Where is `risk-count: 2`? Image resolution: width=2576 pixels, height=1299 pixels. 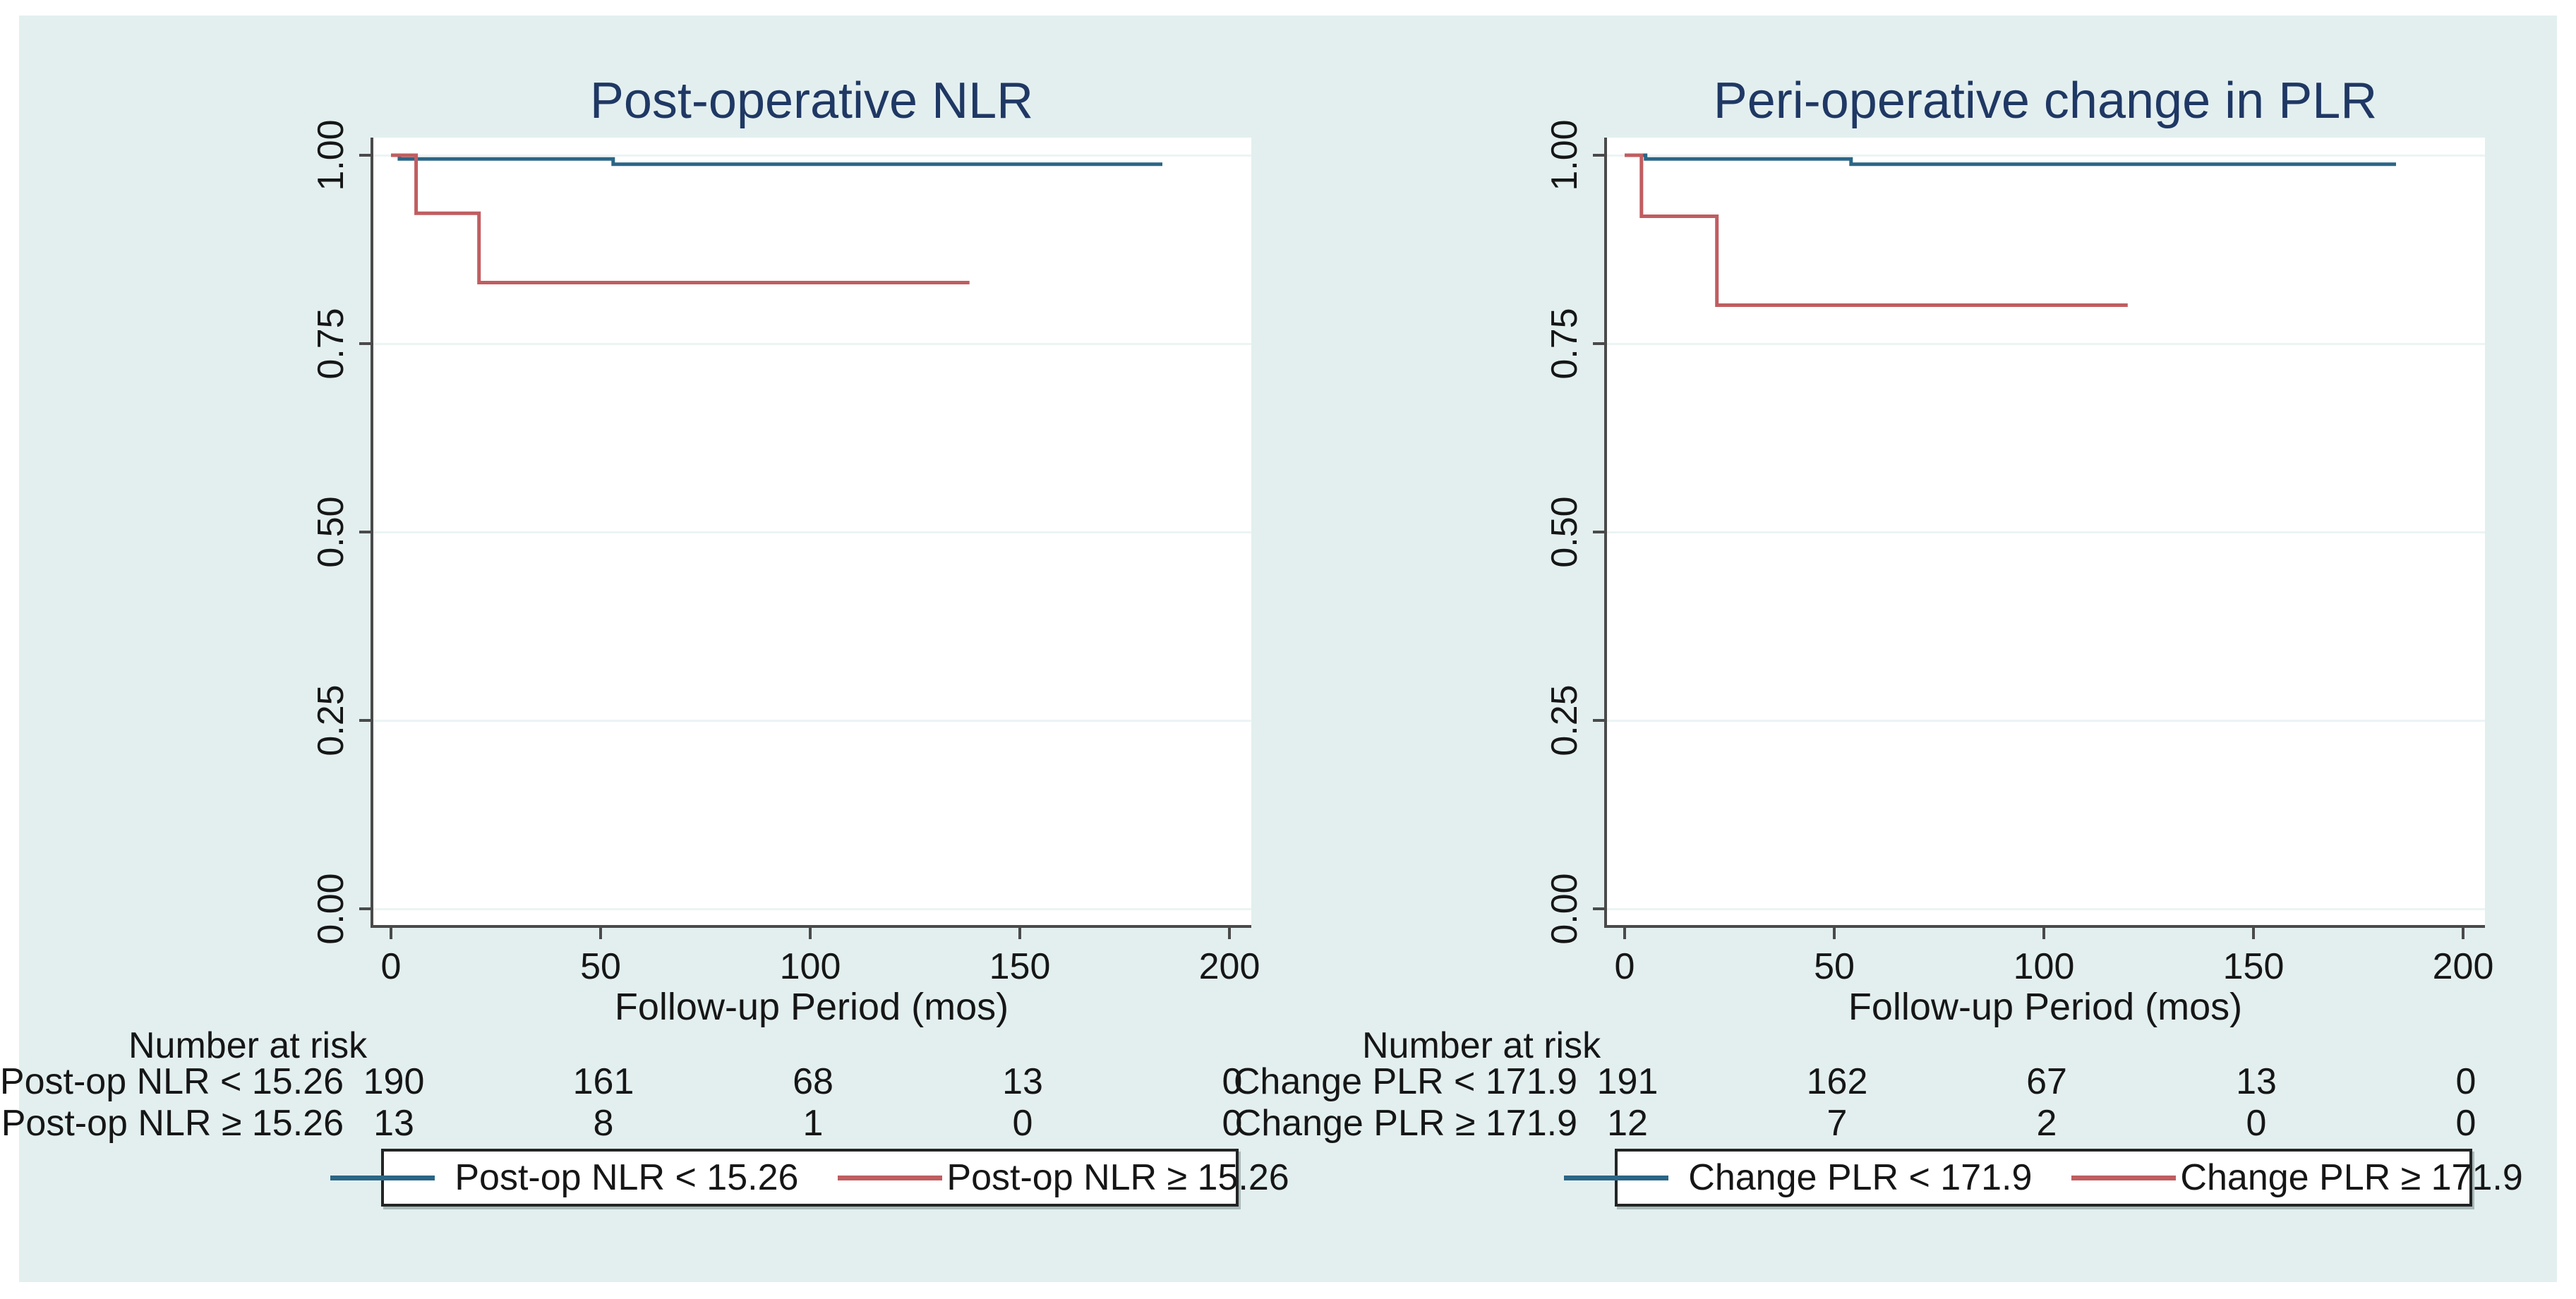 risk-count: 2 is located at coordinates (2046, 1123).